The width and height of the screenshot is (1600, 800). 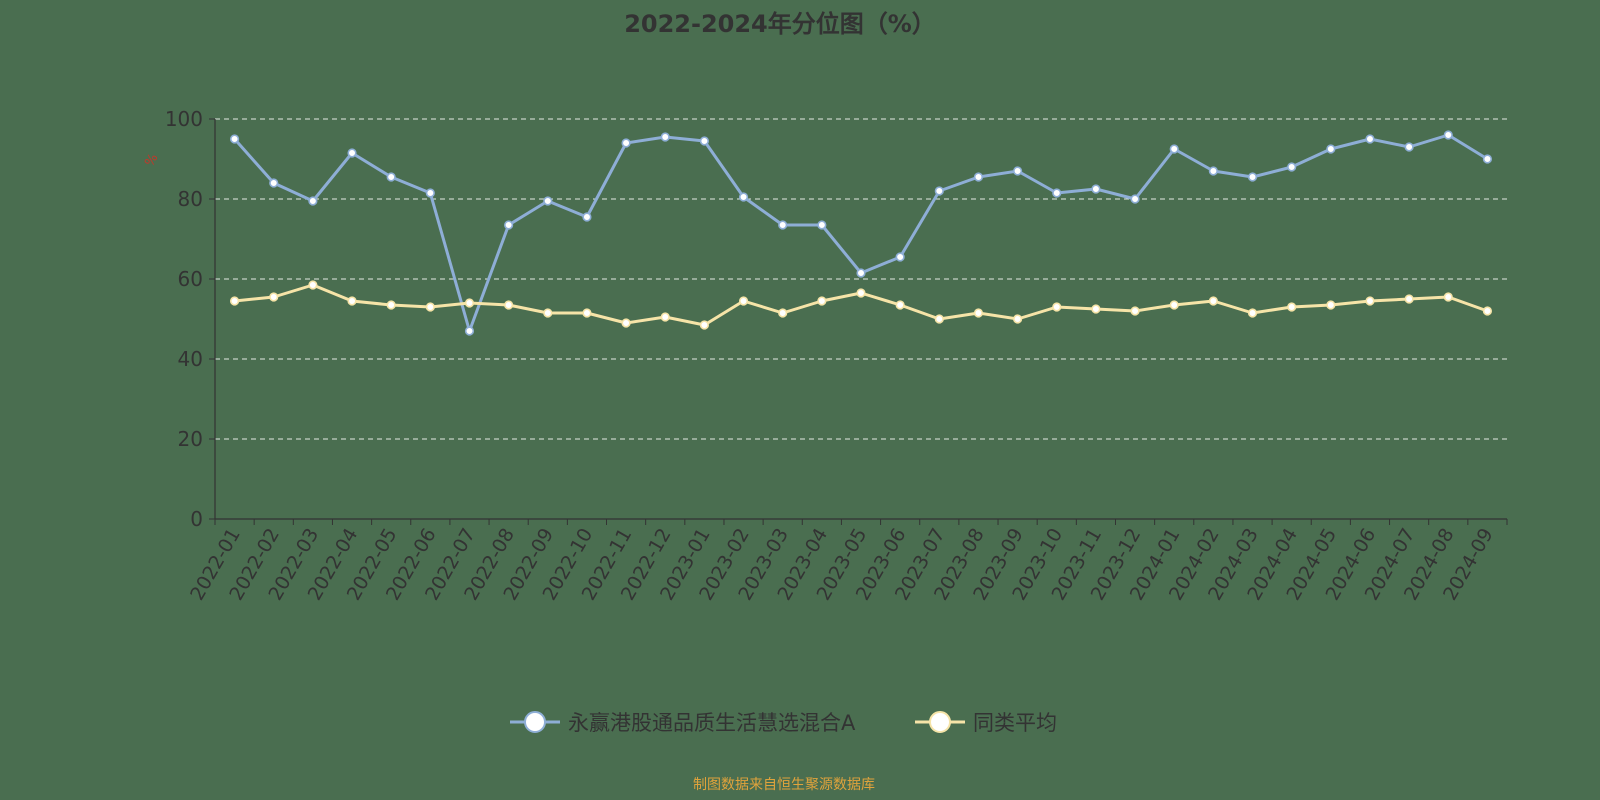 What do you see at coordinates (190, 319) in the screenshot?
I see `y-axis: 0 20 40 60 80 100` at bounding box center [190, 319].